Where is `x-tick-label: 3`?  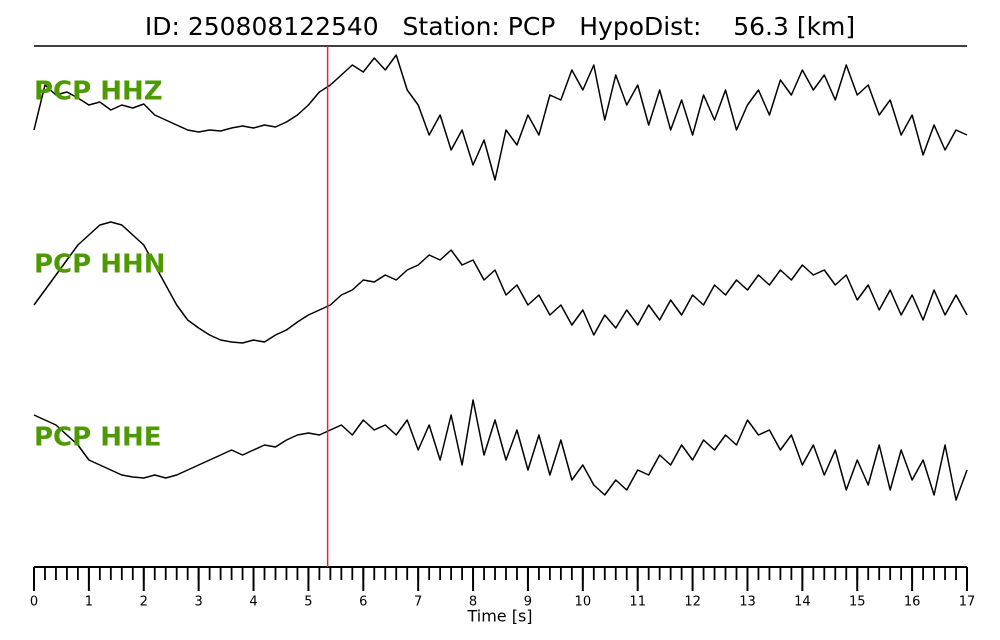 x-tick-label: 3 is located at coordinates (199, 602).